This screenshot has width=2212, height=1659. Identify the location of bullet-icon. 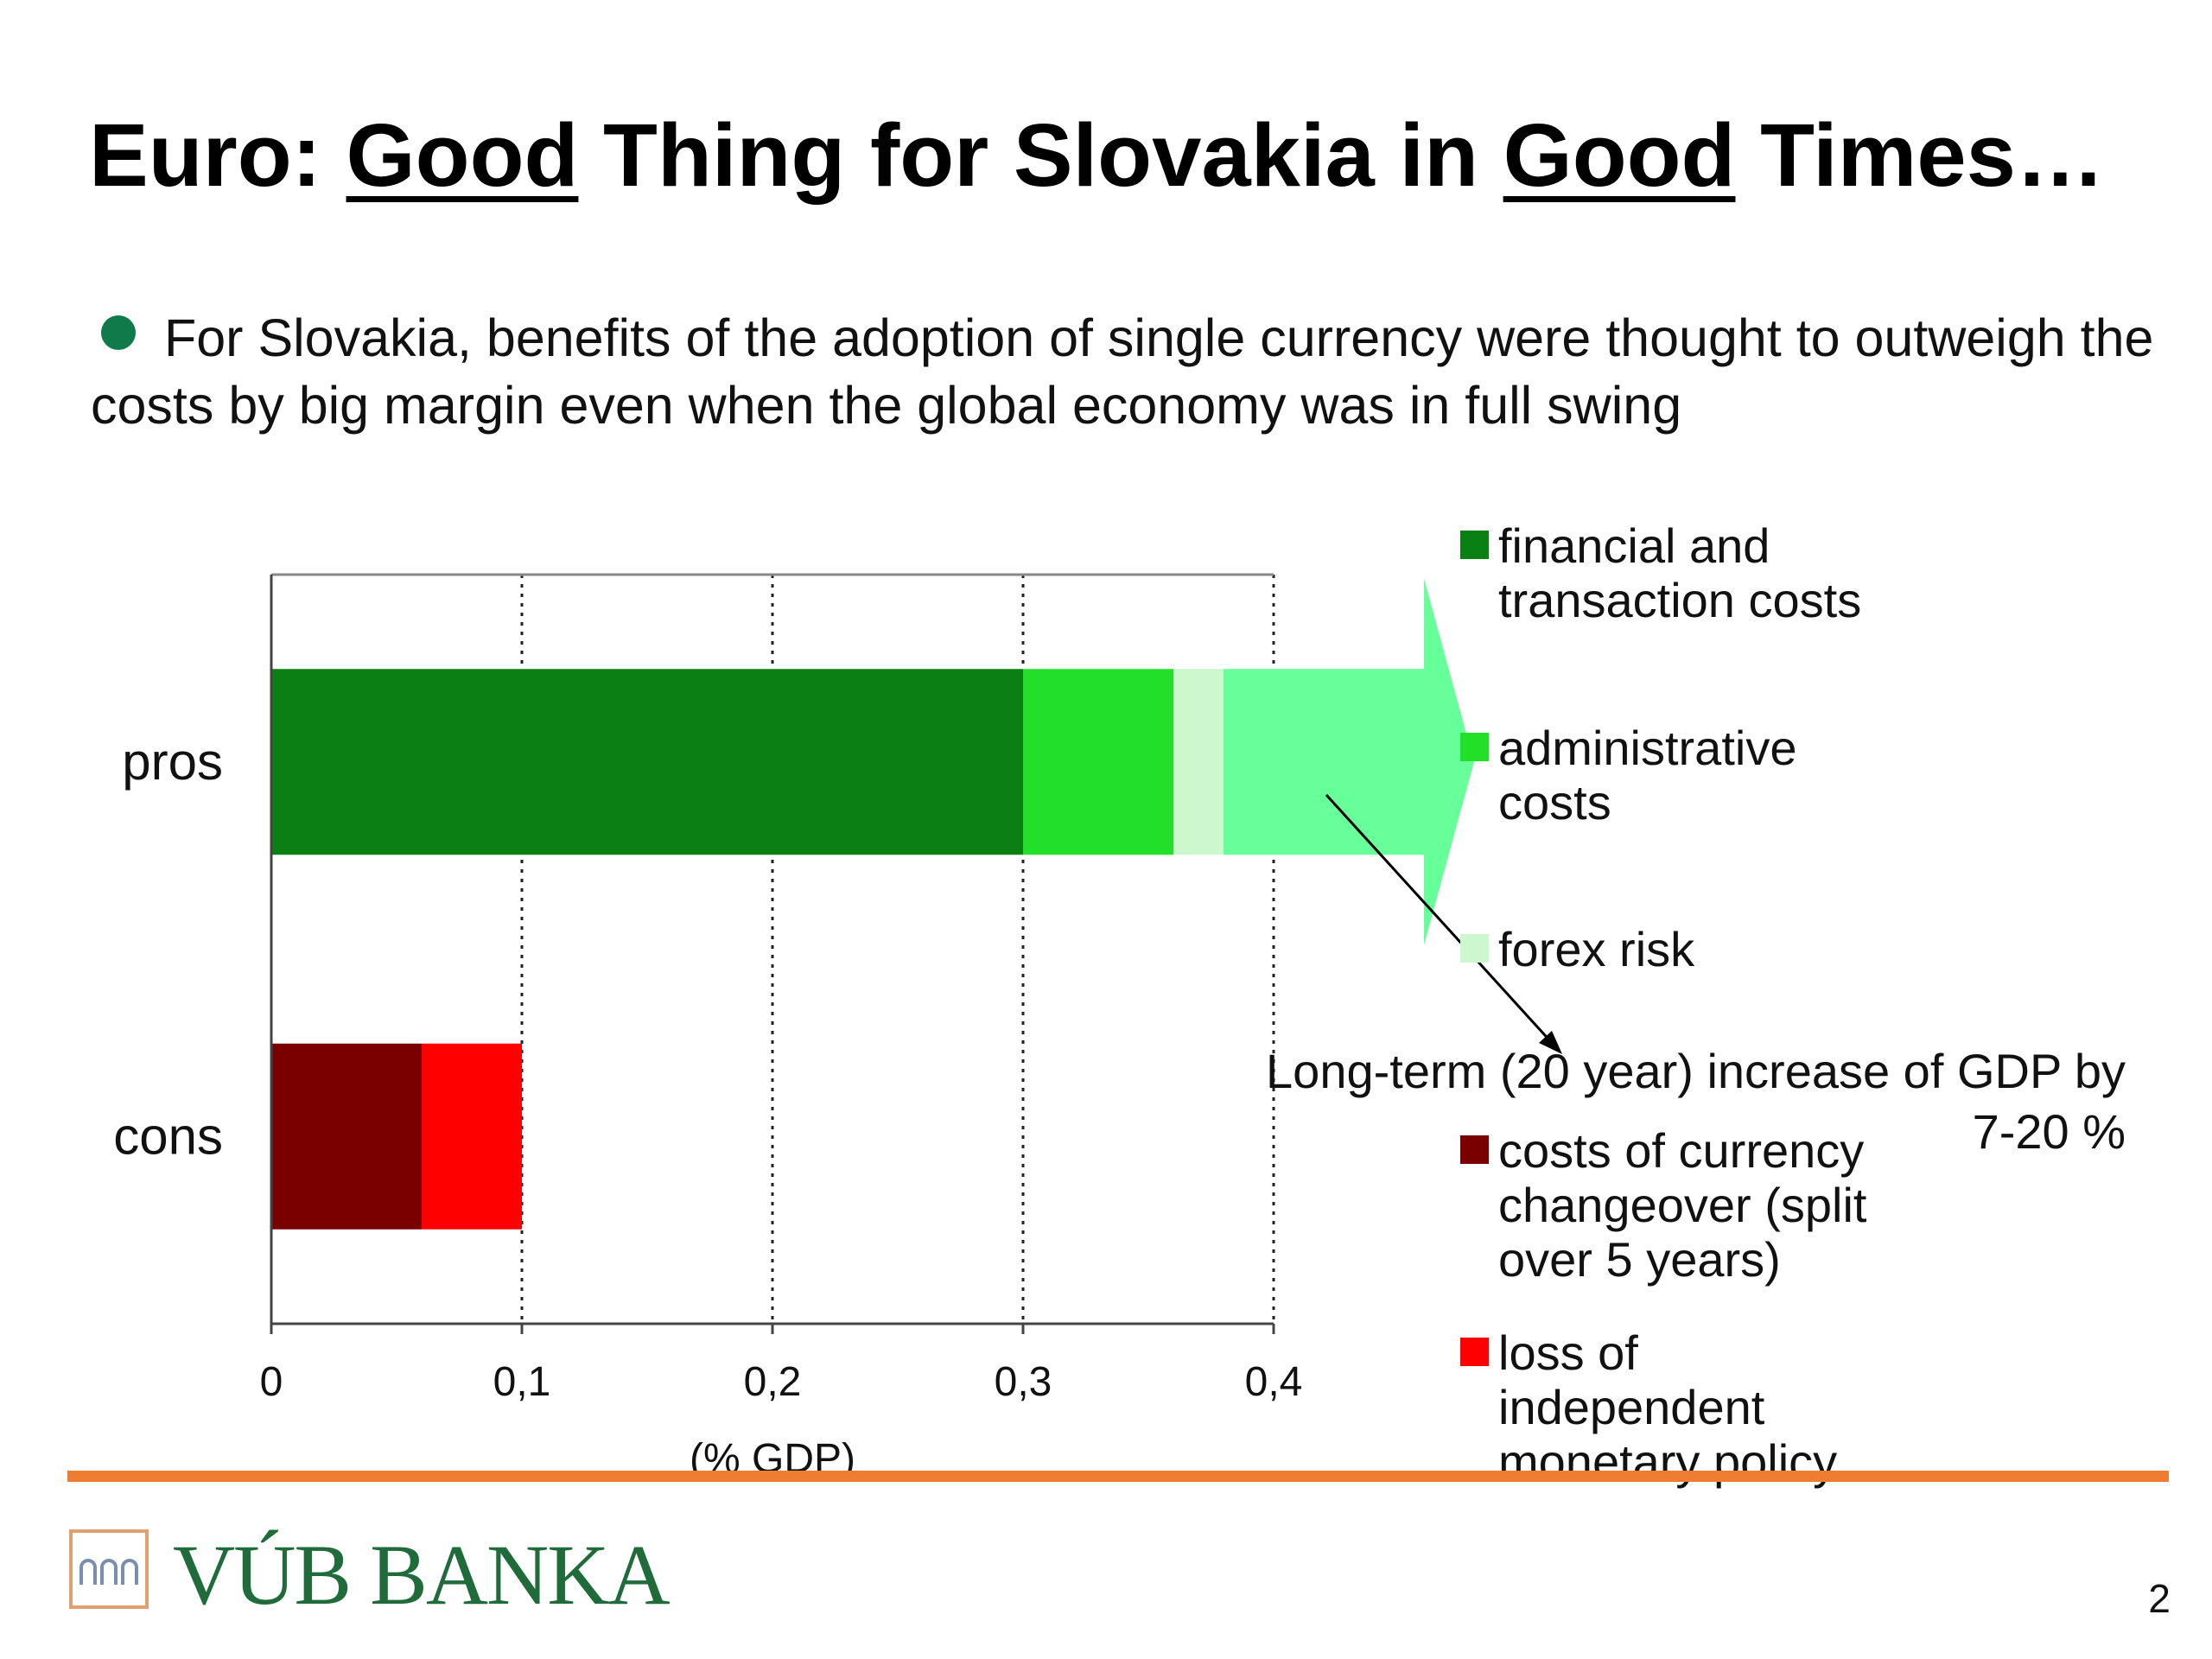
(118, 332).